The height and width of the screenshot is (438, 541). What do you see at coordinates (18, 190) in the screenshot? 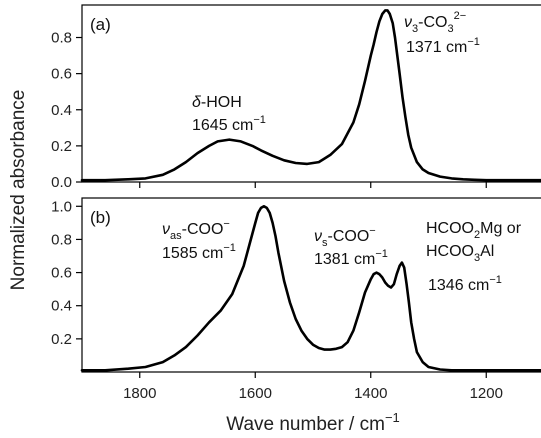
I see `y-axis-title: Normalized absorbance` at bounding box center [18, 190].